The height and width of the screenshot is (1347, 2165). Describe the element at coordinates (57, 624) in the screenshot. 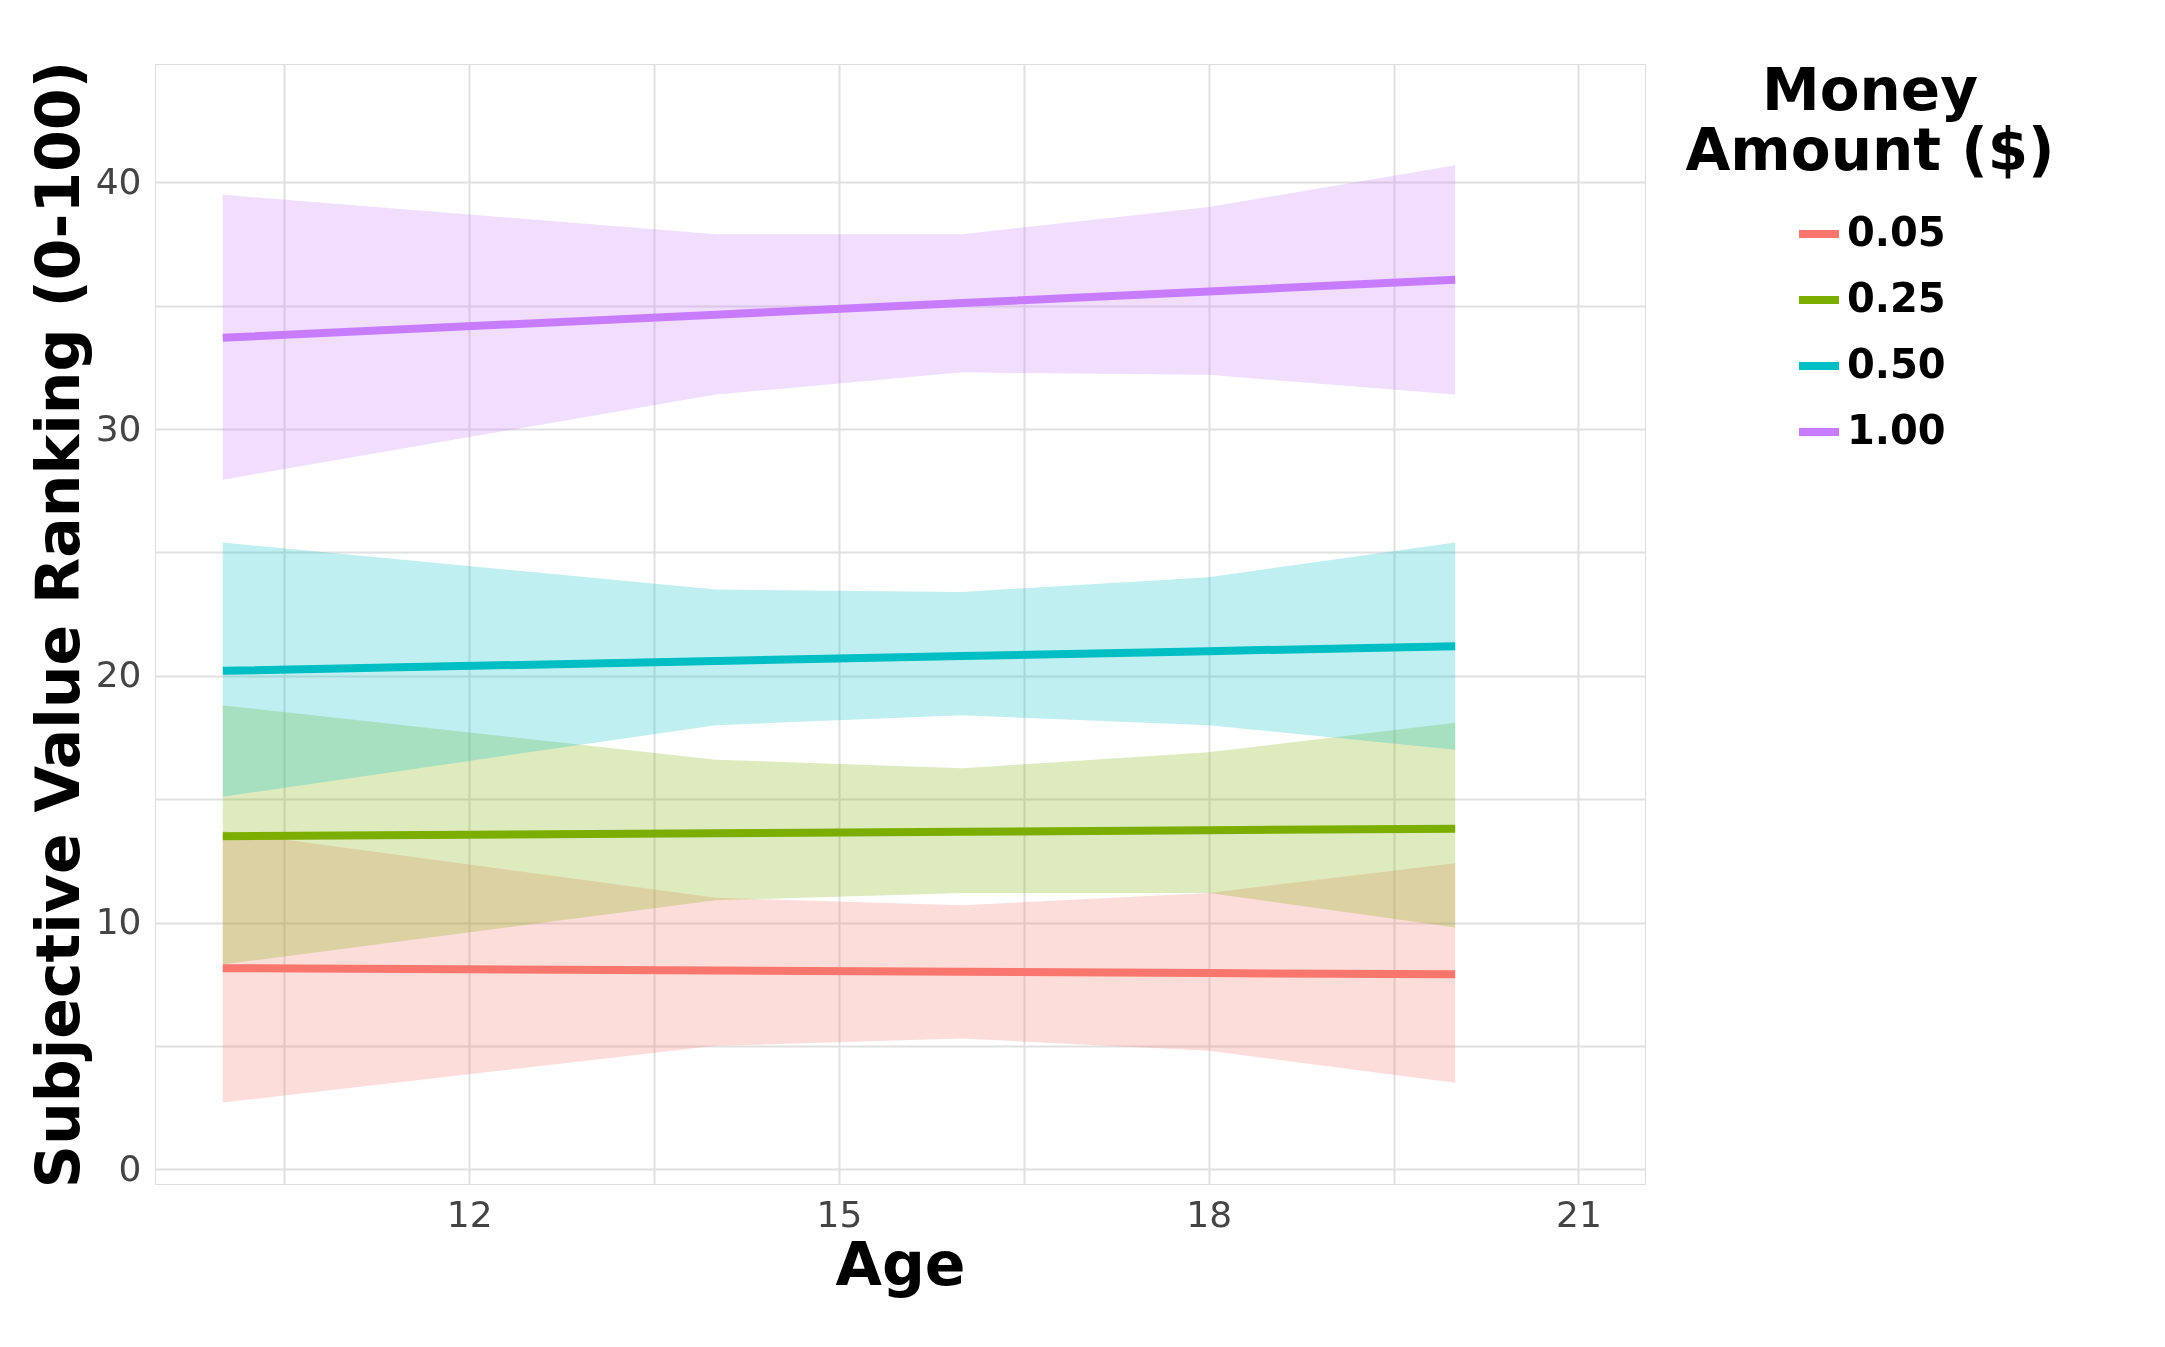

I see `y-axis-title: Subjective Value Ranking (0-100)` at that location.